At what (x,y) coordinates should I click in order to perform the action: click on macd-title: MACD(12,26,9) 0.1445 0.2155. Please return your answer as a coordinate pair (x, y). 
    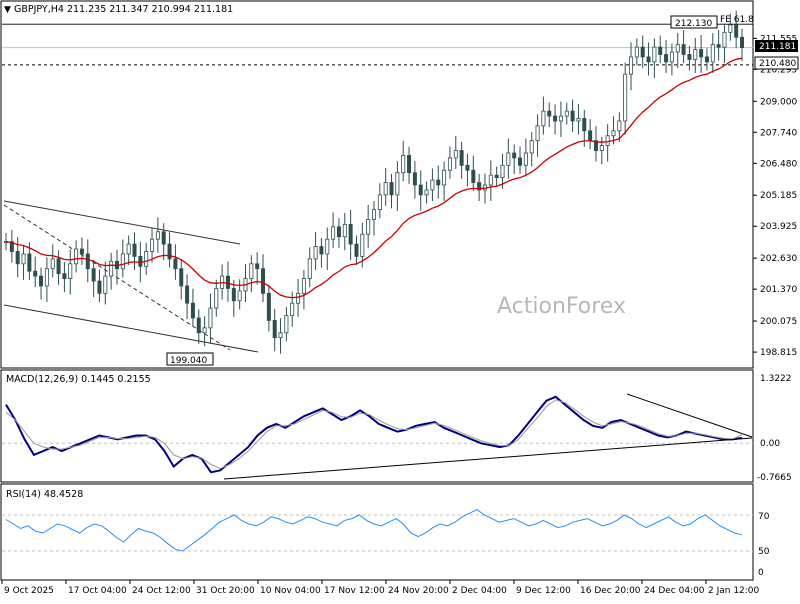
    Looking at the image, I should click on (78, 379).